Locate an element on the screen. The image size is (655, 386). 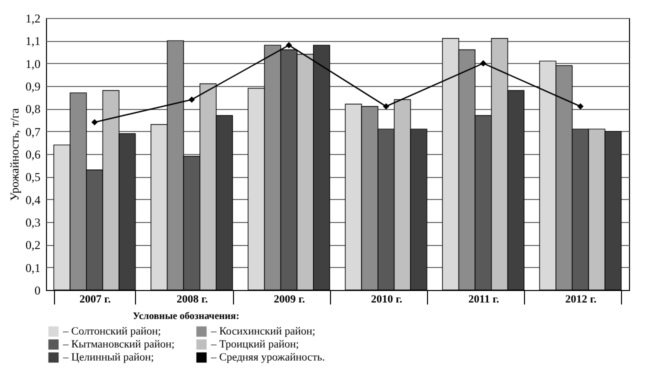
x-tick-label: 2011 г. is located at coordinates (484, 300).